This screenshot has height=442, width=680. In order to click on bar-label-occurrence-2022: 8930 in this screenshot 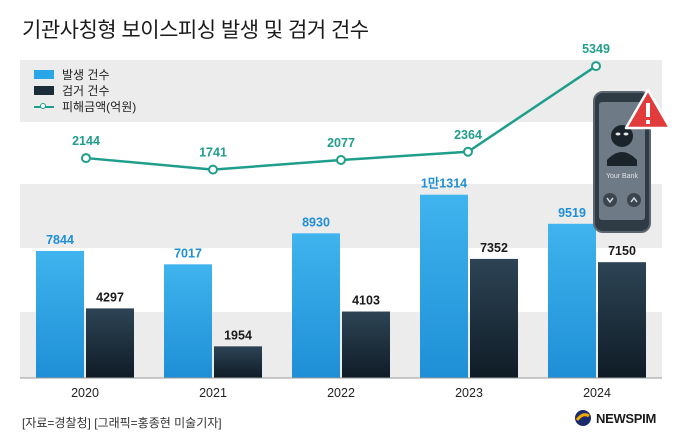, I will do `click(316, 222)`.